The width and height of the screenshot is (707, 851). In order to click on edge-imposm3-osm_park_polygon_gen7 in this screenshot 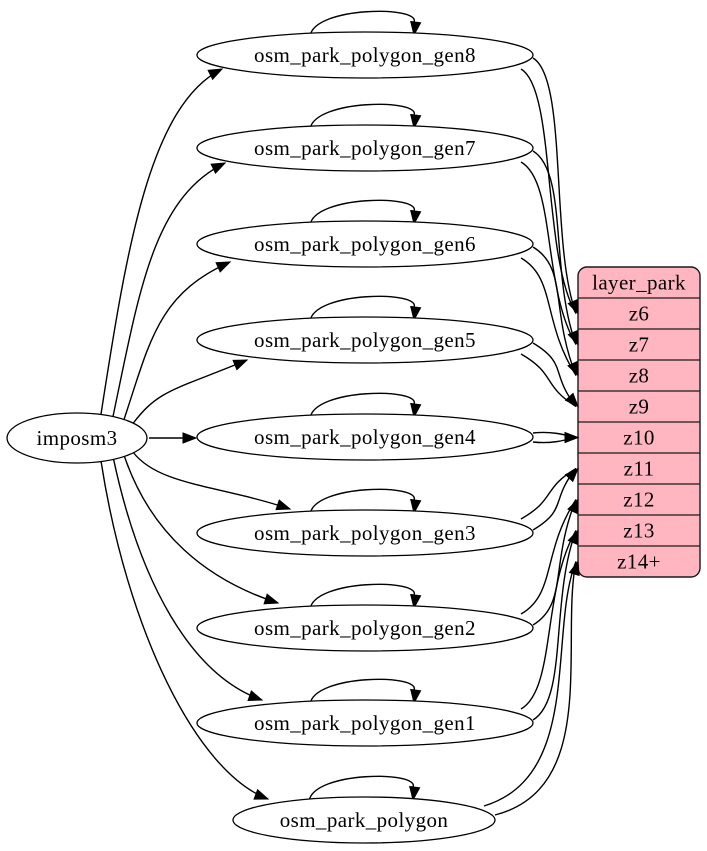, I will do `click(169, 289)`.